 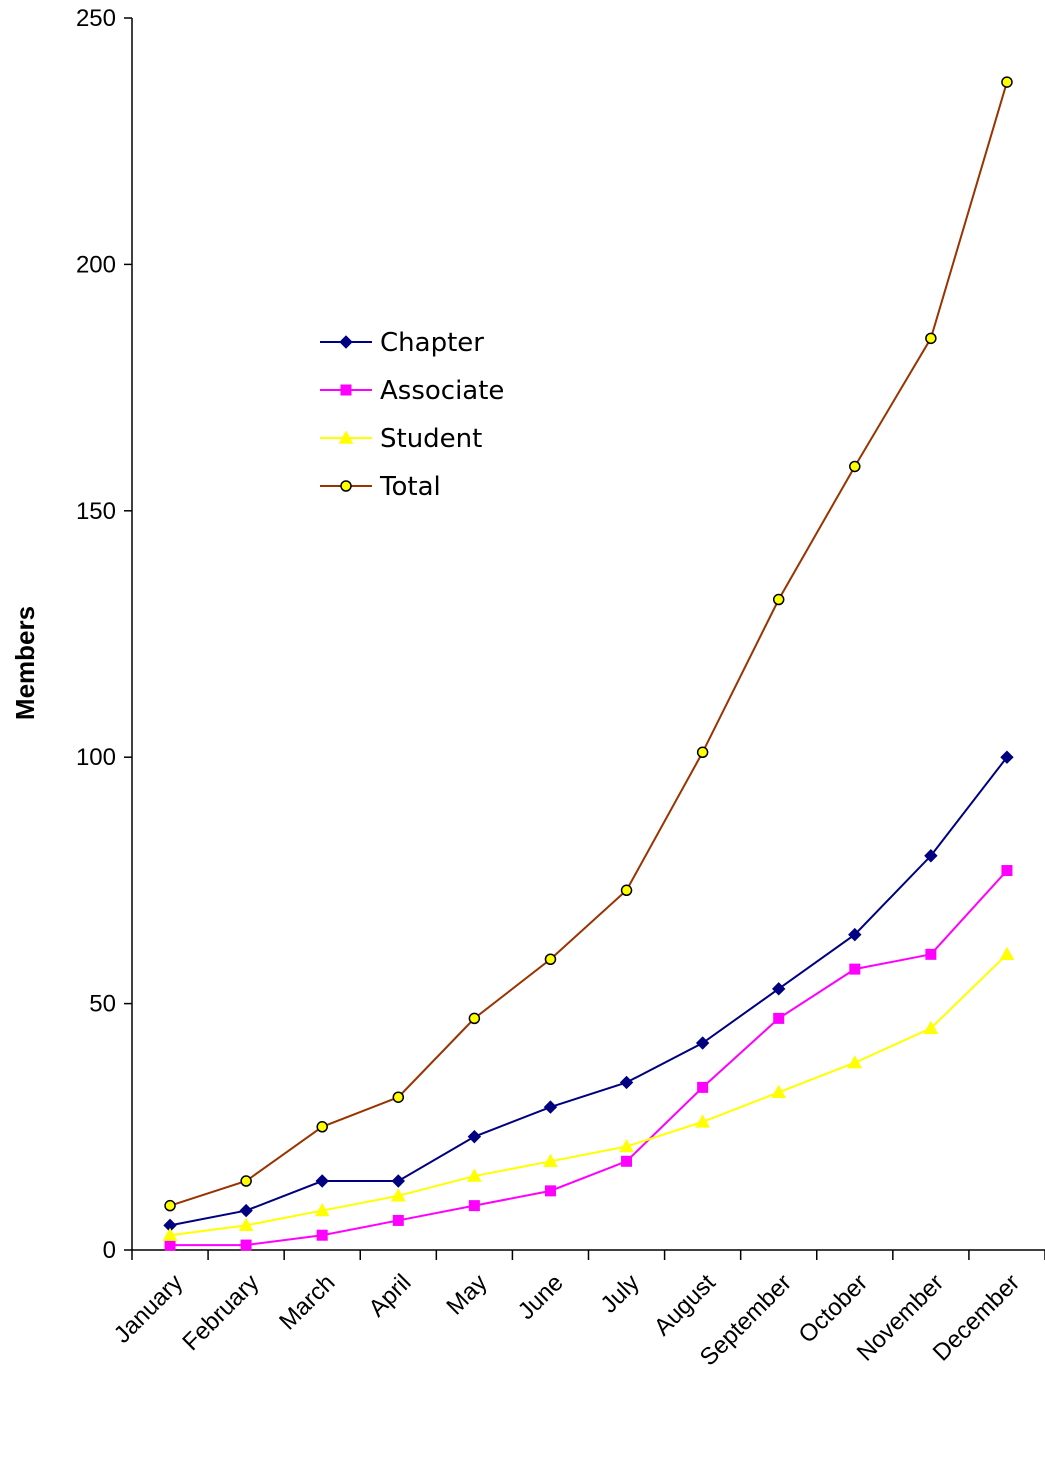 I want to click on legend-label-associate: Associate, so click(x=442, y=391).